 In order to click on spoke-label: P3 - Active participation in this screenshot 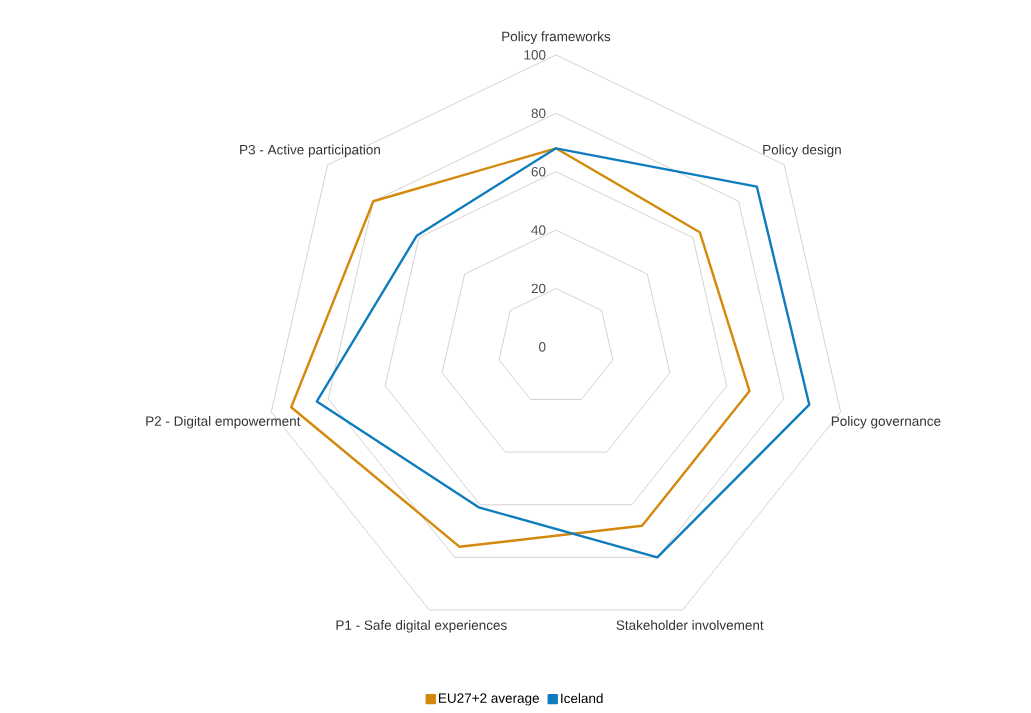, I will do `click(310, 151)`.